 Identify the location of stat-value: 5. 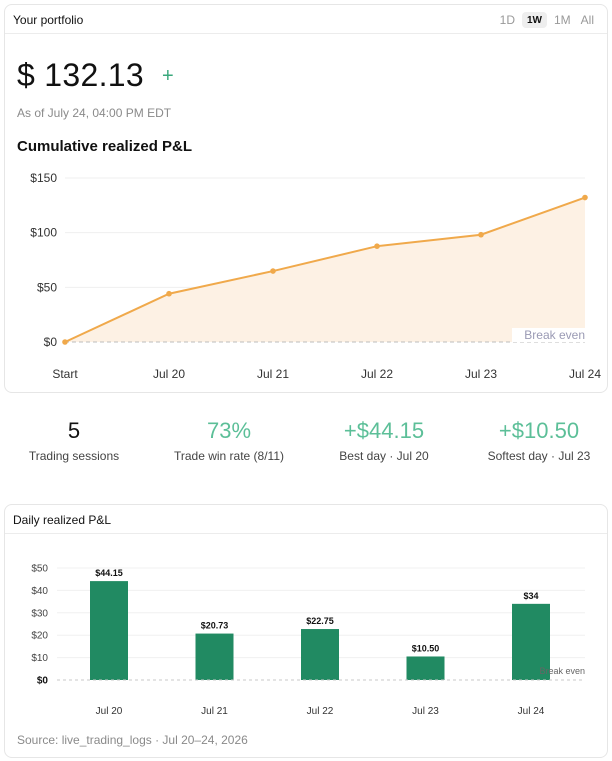
(74, 430).